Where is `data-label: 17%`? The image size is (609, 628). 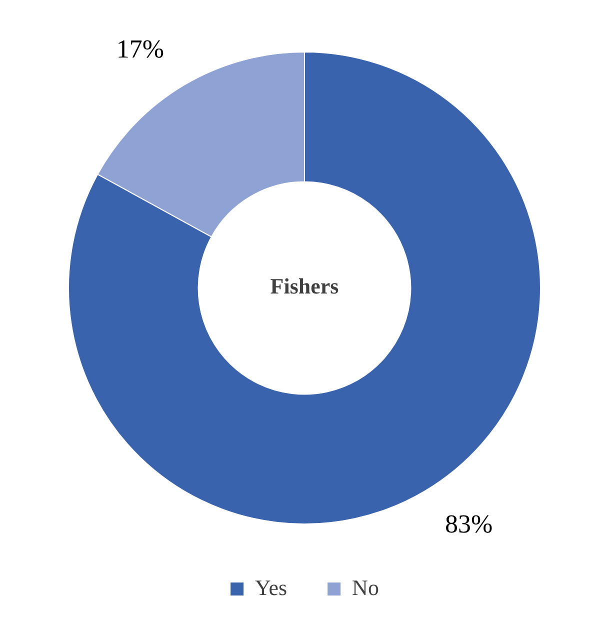 data-label: 17% is located at coordinates (140, 49).